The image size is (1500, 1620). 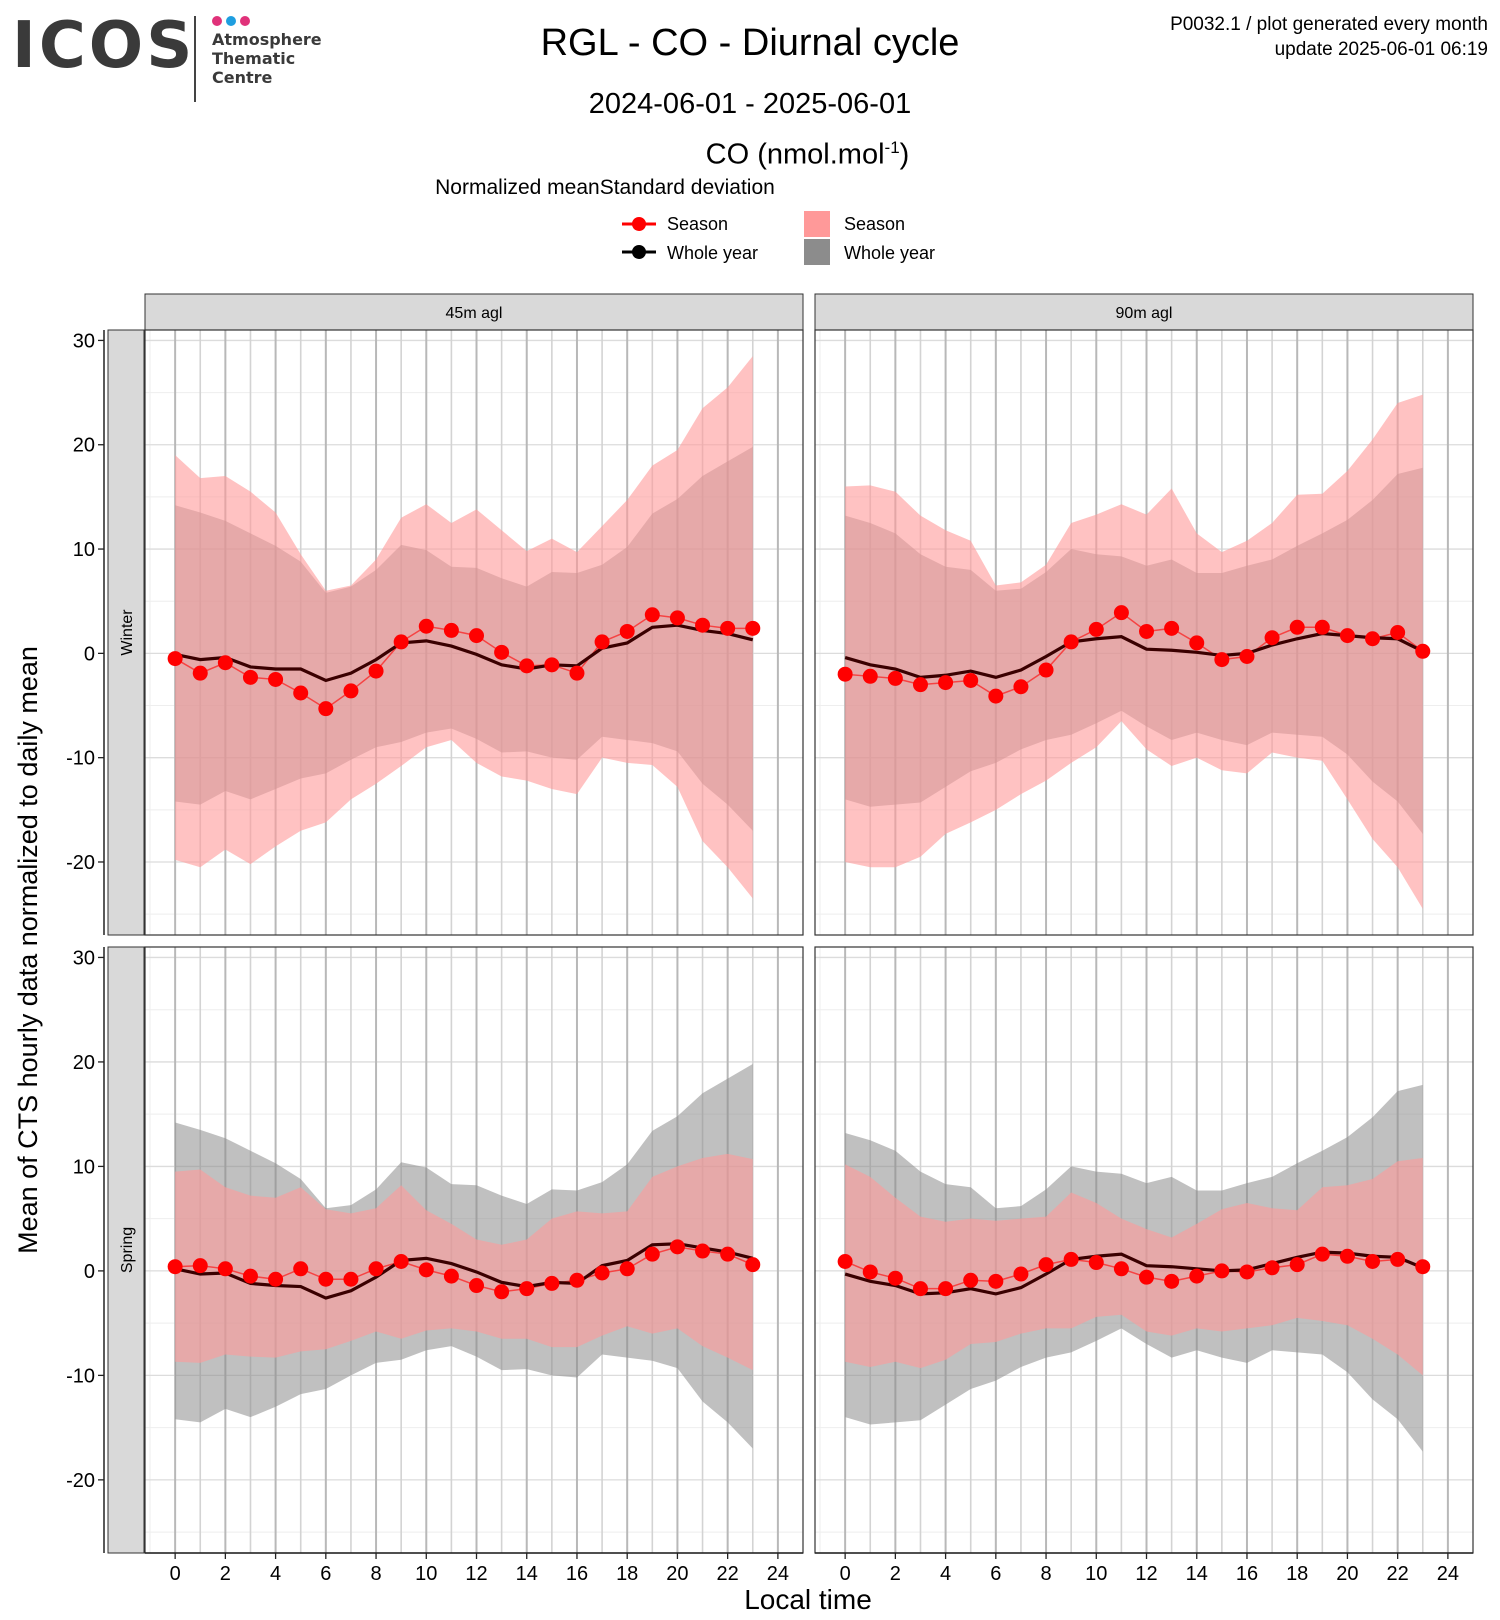 What do you see at coordinates (892, 147) in the screenshot?
I see `unit-exponent: -1` at bounding box center [892, 147].